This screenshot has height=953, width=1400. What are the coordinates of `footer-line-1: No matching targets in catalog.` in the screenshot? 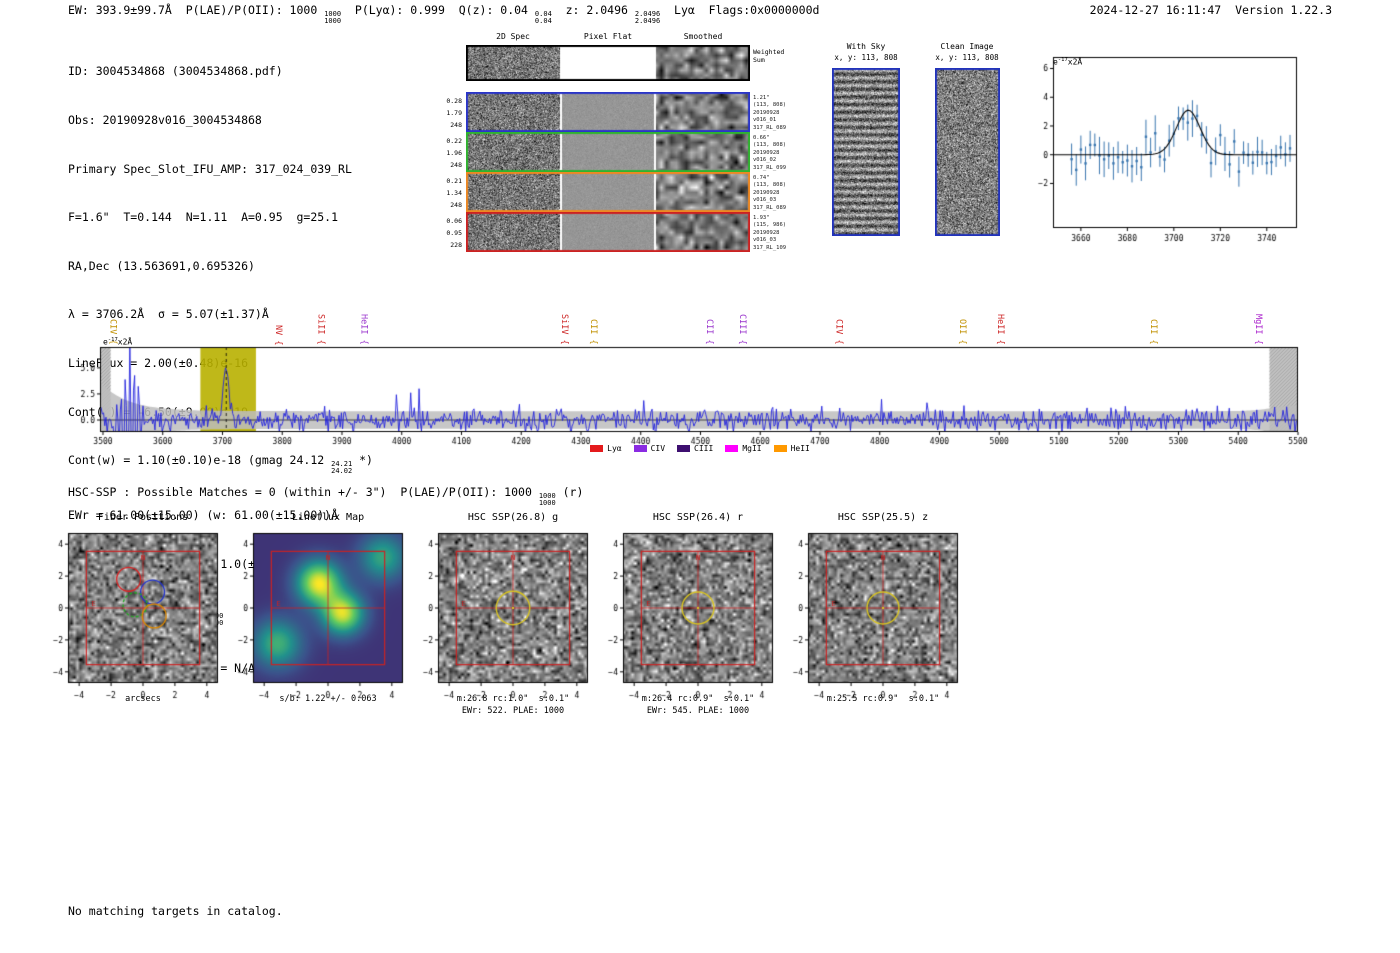 It's located at (175, 911).